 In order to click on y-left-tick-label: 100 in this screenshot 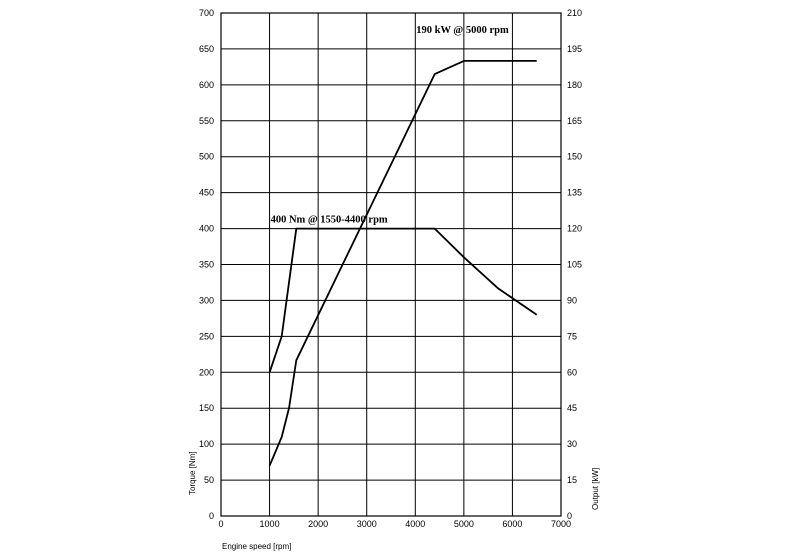, I will do `click(206, 444)`.